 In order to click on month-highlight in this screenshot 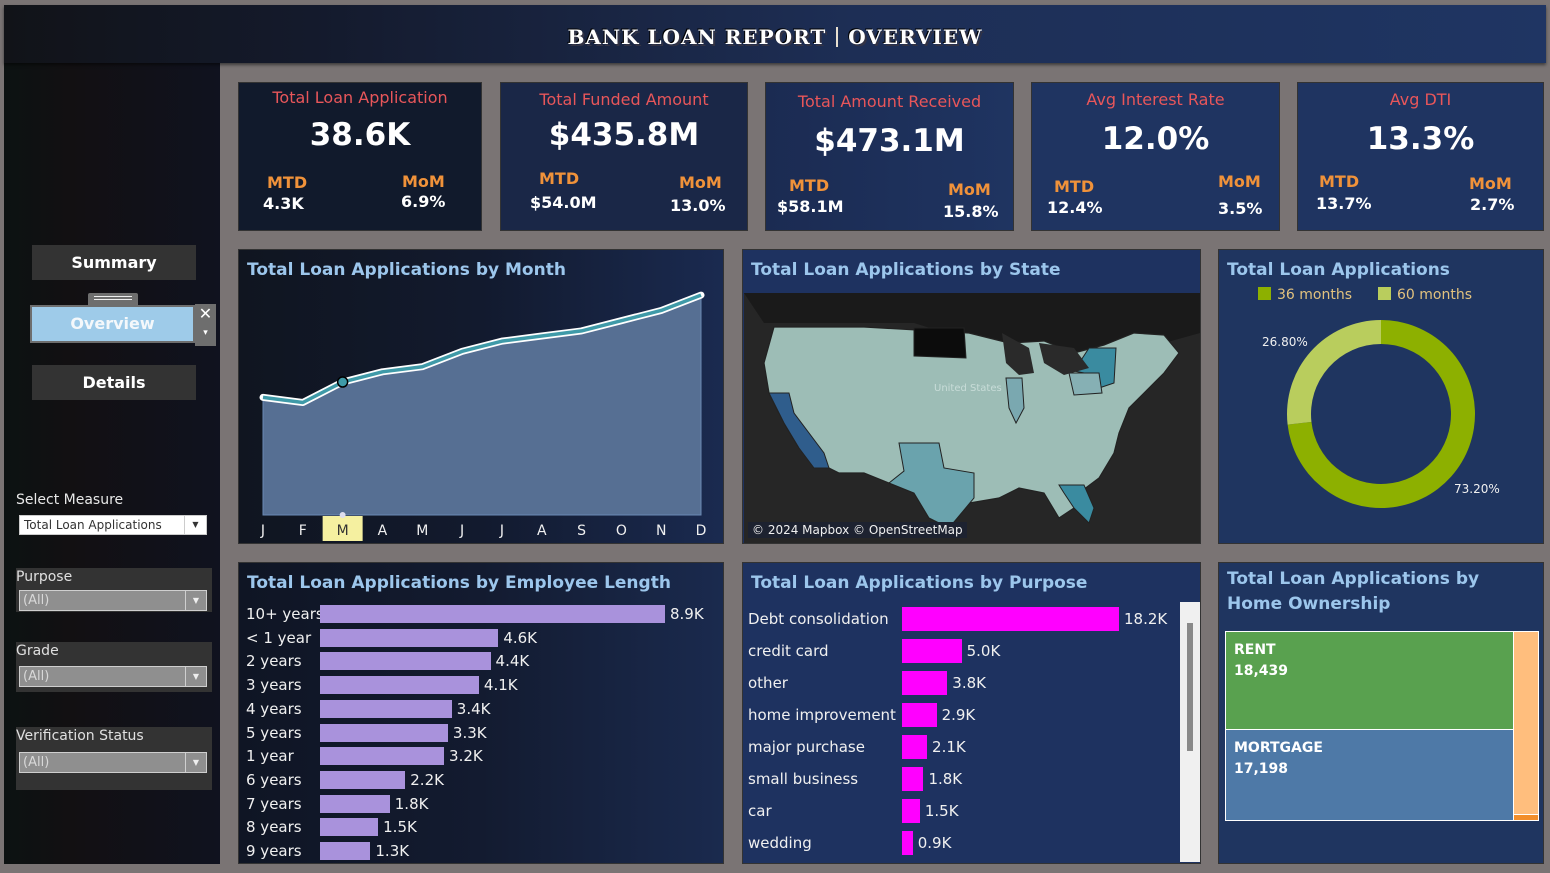, I will do `click(342, 528)`.